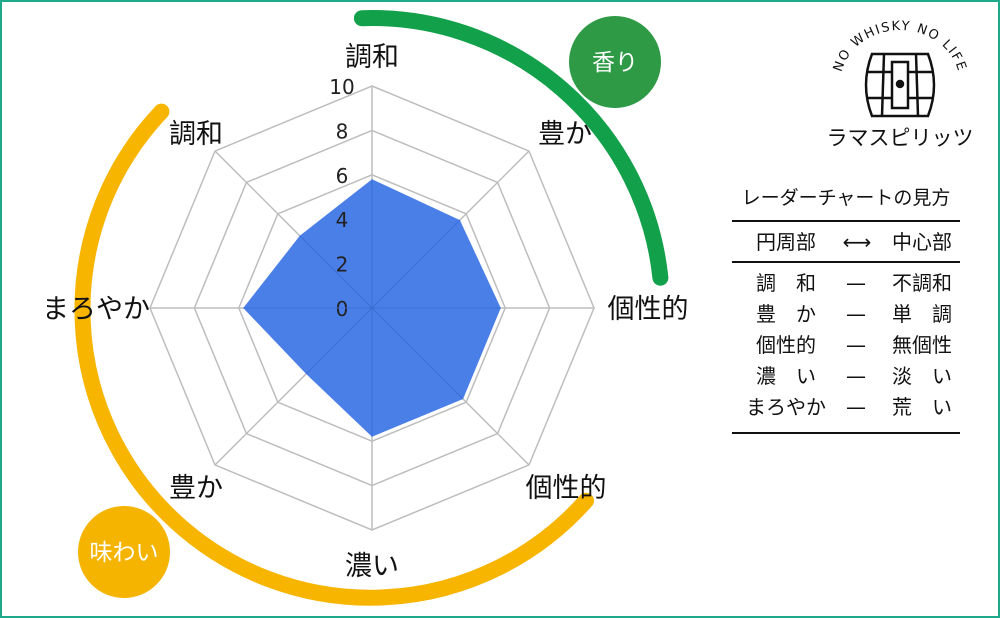 The width and height of the screenshot is (1000, 618). What do you see at coordinates (511, 148) in the screenshot?
I see `aroma-arc` at bounding box center [511, 148].